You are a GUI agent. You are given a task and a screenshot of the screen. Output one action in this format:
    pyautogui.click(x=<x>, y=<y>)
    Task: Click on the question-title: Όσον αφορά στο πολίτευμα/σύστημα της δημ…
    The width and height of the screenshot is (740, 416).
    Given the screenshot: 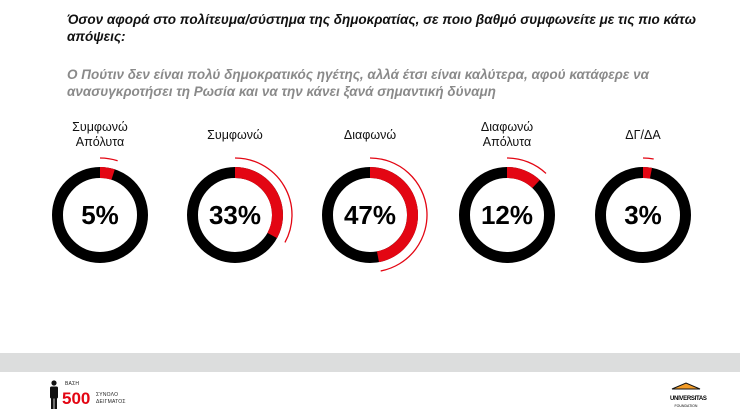 What is the action you would take?
    pyautogui.click(x=381, y=28)
    